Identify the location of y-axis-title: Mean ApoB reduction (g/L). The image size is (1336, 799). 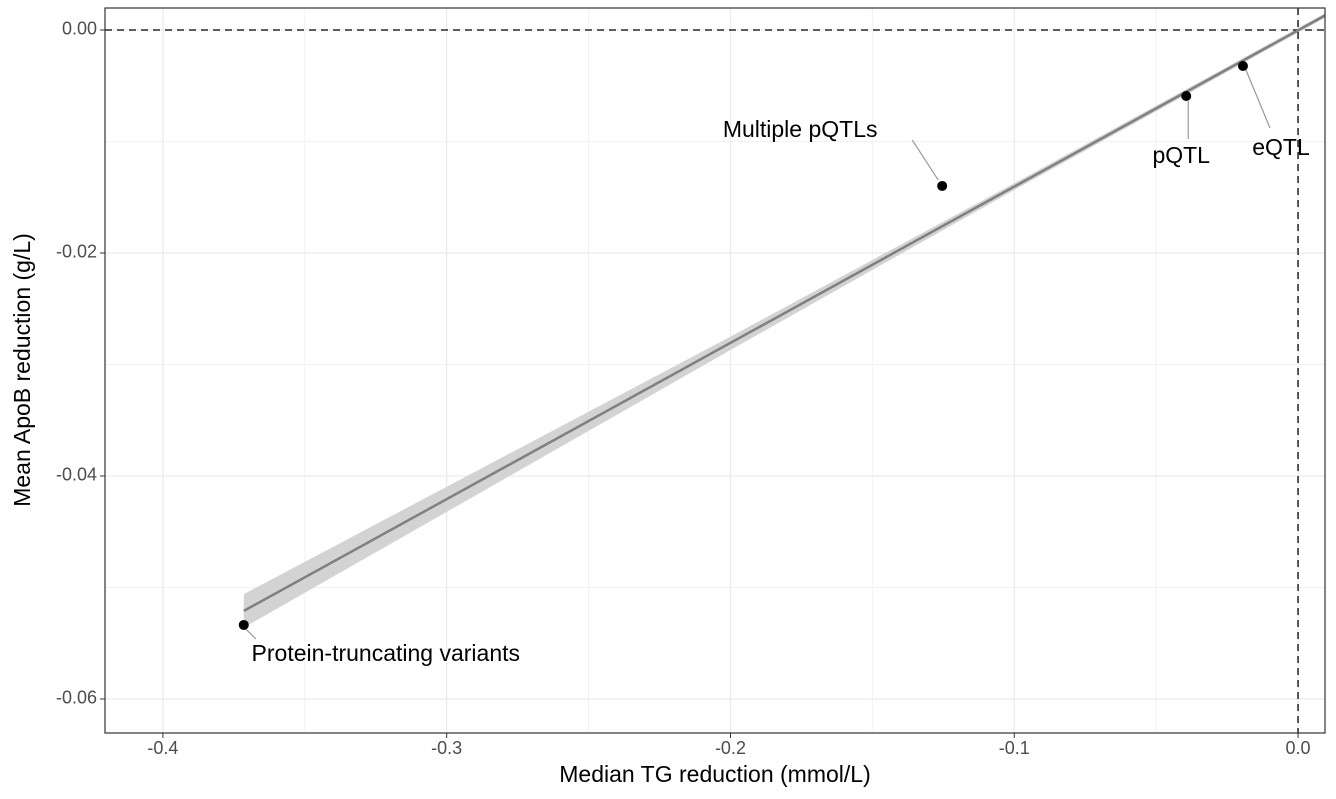
(22, 370).